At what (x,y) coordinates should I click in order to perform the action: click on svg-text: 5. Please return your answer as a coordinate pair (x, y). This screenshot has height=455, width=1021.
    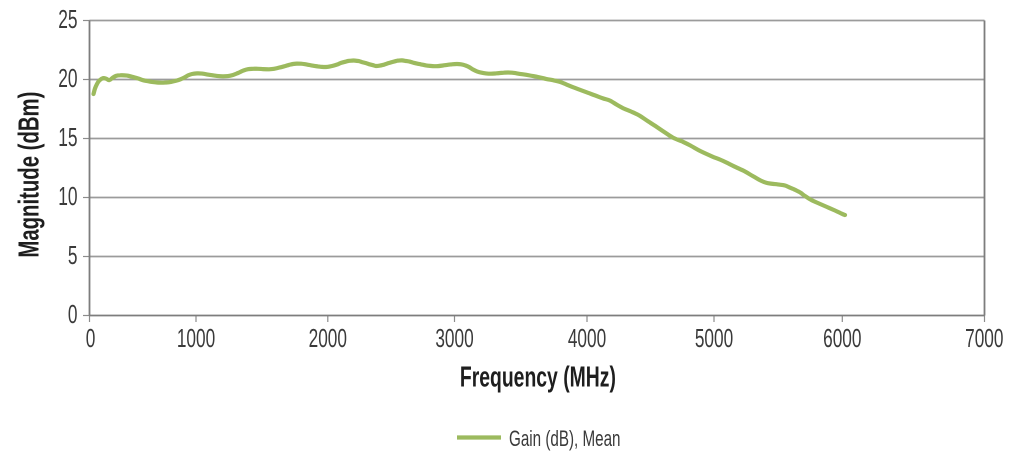
    Looking at the image, I should click on (73, 256).